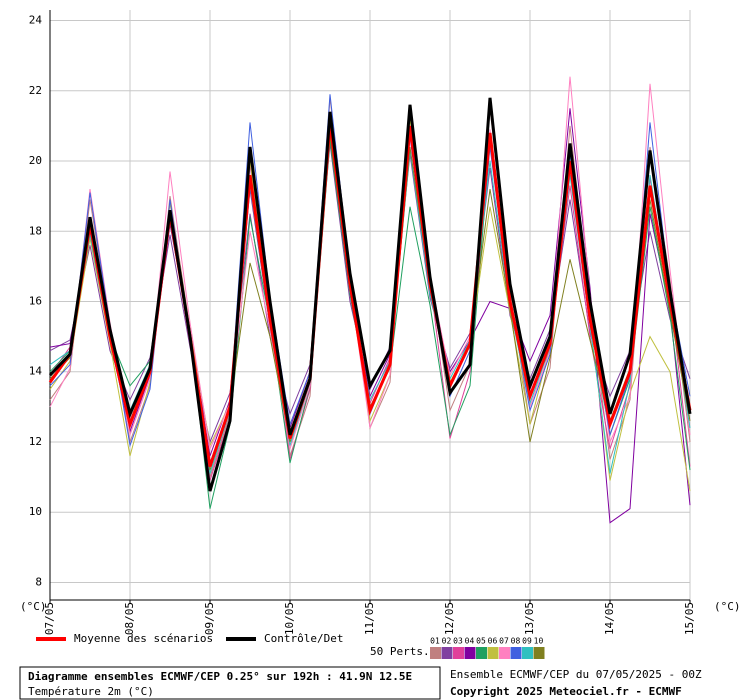  Describe the element at coordinates (447, 641) in the screenshot. I see `legend-label: 02` at that location.